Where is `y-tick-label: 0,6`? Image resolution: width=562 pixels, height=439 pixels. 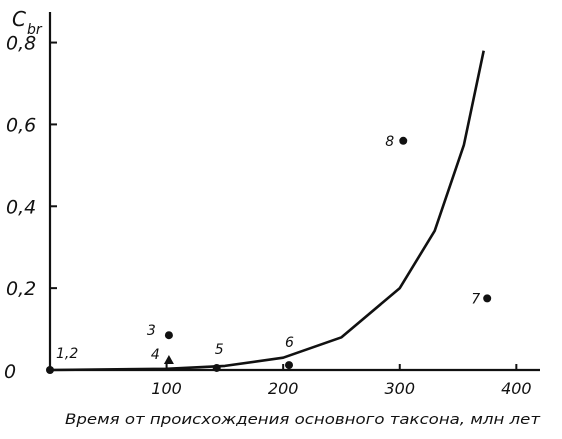 y-tick-label: 0,6 is located at coordinates (21, 125).